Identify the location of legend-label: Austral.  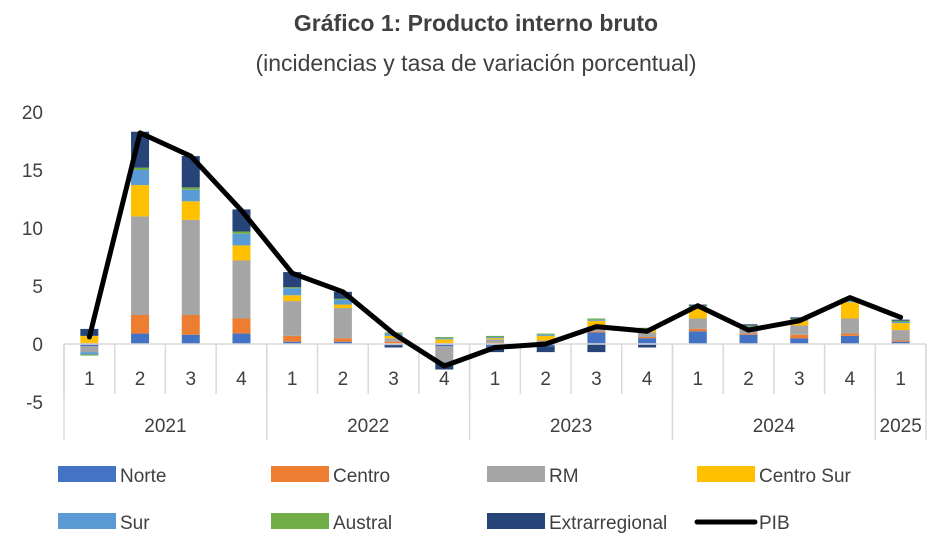
(362, 523).